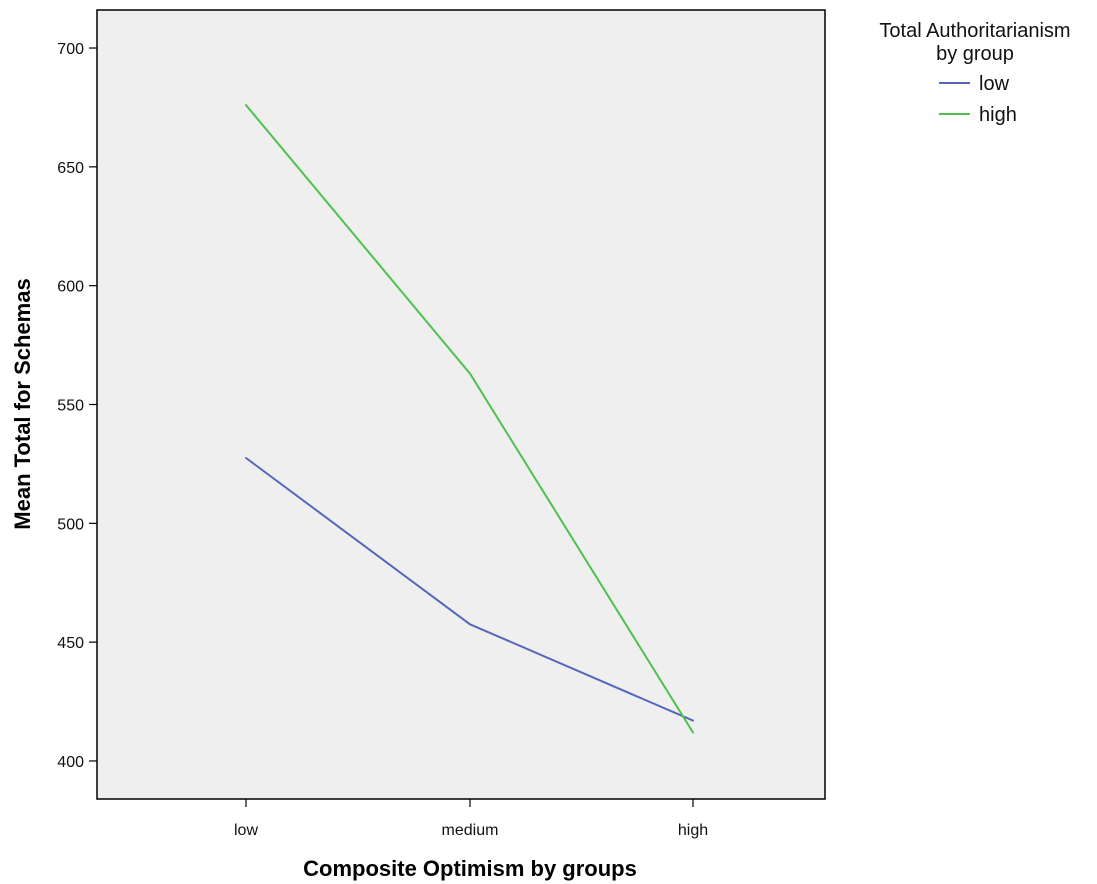  I want to click on legend-label-high: high, so click(998, 115).